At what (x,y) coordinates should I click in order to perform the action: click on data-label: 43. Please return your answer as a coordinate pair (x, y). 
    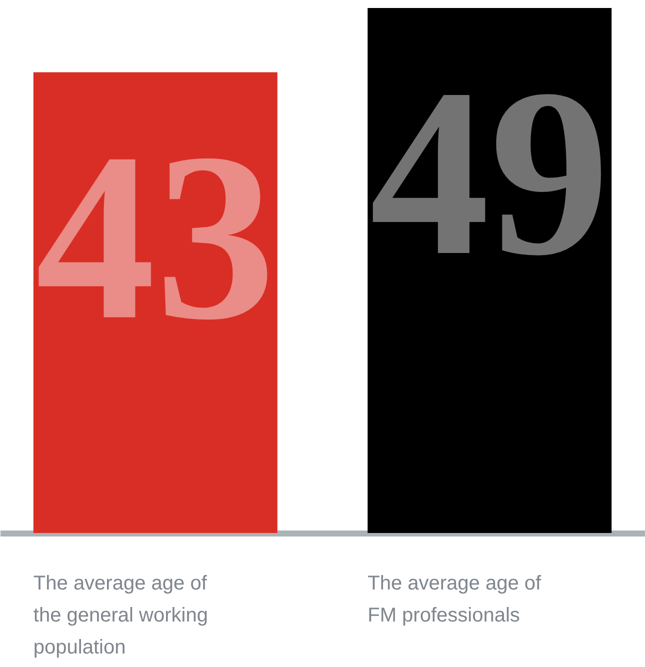
    Looking at the image, I should click on (155, 236).